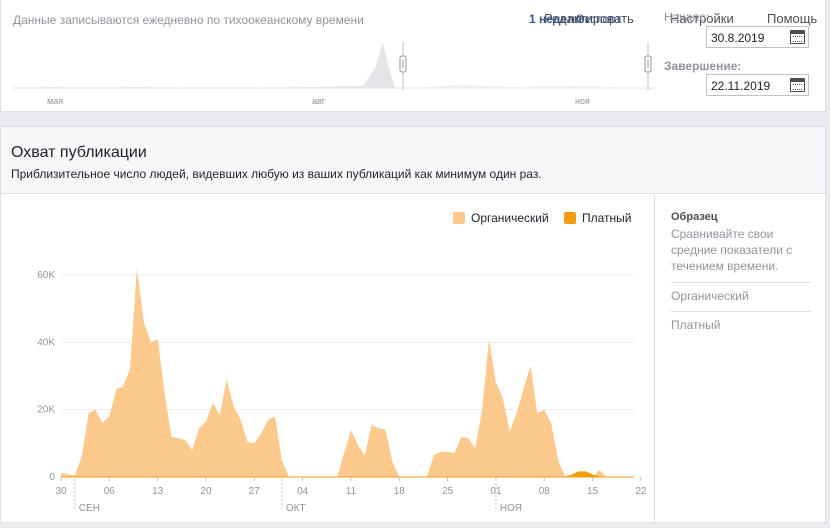  Describe the element at coordinates (61, 491) in the screenshot. I see `x-tick-label: 30` at that location.